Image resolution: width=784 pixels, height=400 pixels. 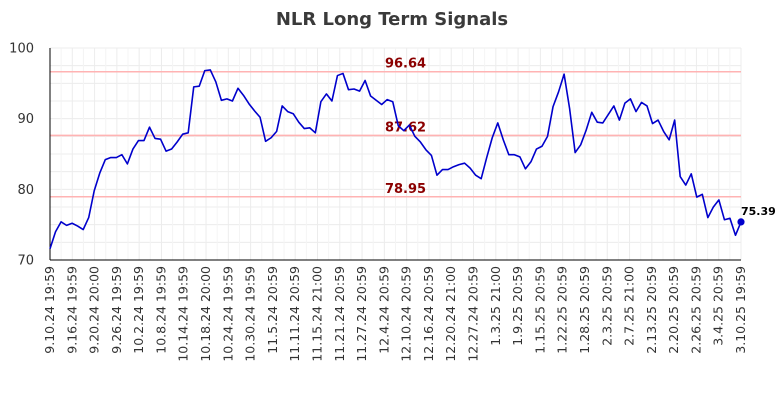 I want to click on x-tick-label: 11.15.24 21:00, so click(x=316, y=314).